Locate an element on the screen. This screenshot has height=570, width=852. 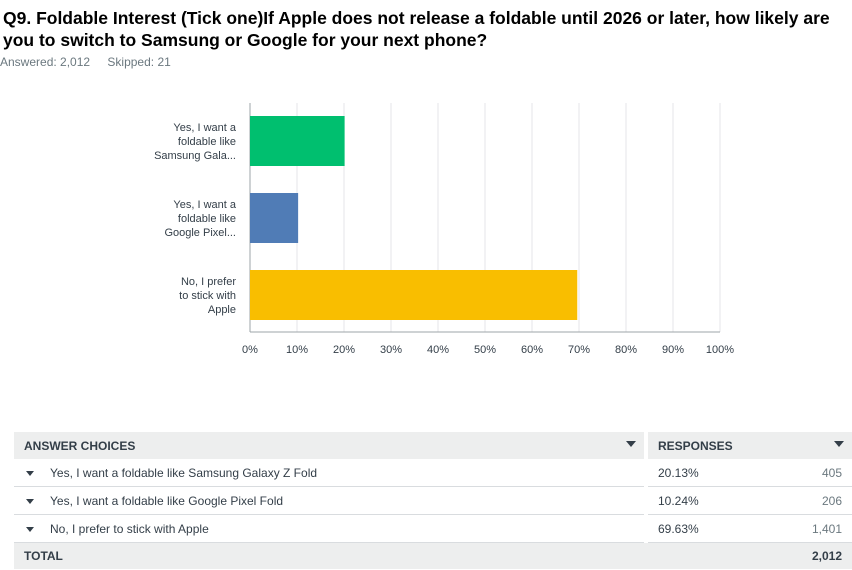
x-tick-label: 30% is located at coordinates (391, 350).